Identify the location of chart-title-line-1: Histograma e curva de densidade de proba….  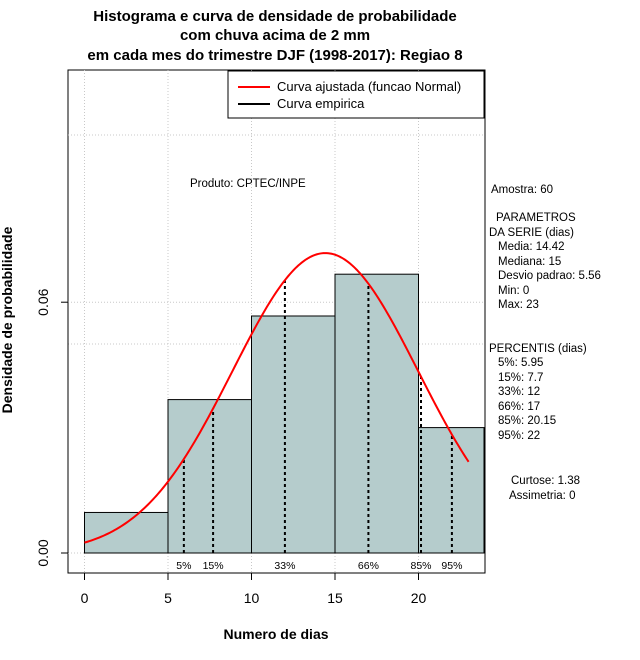
(274, 16).